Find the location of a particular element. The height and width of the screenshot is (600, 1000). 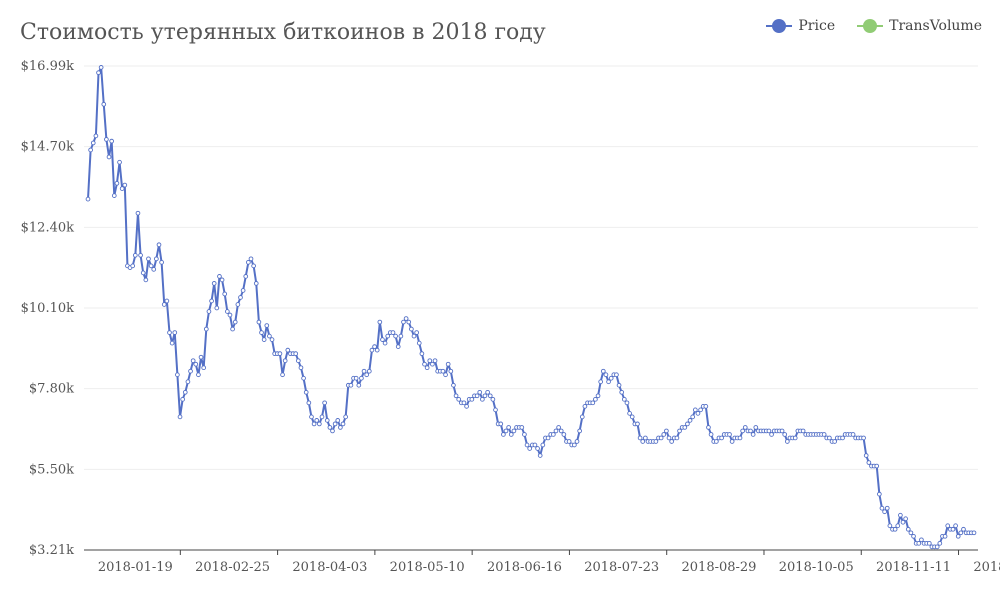

legend-item-price: Price is located at coordinates (800, 26).